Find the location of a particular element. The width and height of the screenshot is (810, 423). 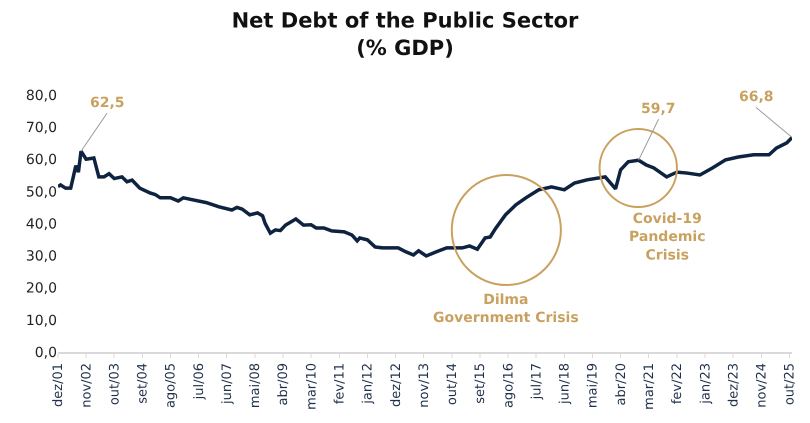

x-tick-label: fev/11 is located at coordinates (340, 383).